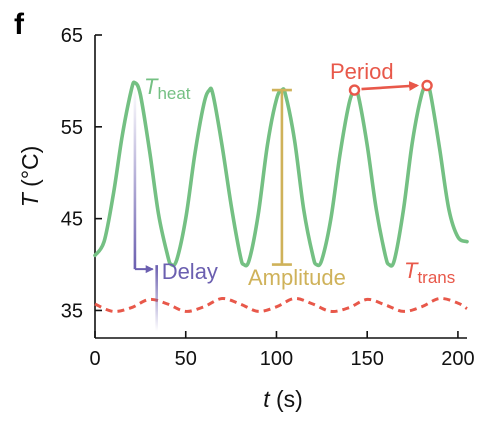 This screenshot has width=486, height=421. What do you see at coordinates (436, 277) in the screenshot?
I see `series-label-t-trans-sub: trans` at bounding box center [436, 277].